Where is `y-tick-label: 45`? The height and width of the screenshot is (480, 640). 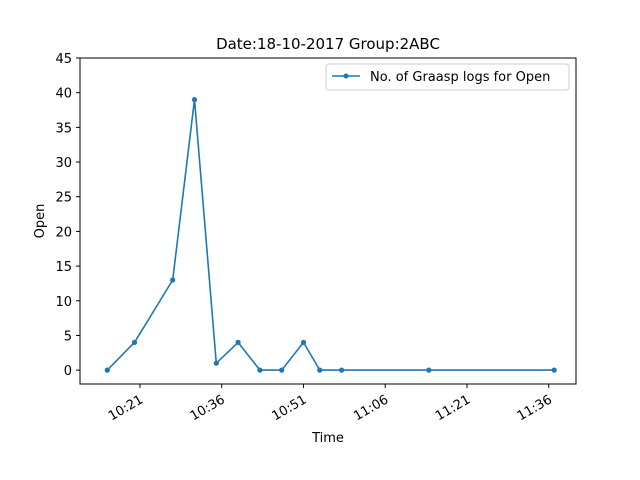 y-tick-label: 45 is located at coordinates (63, 59).